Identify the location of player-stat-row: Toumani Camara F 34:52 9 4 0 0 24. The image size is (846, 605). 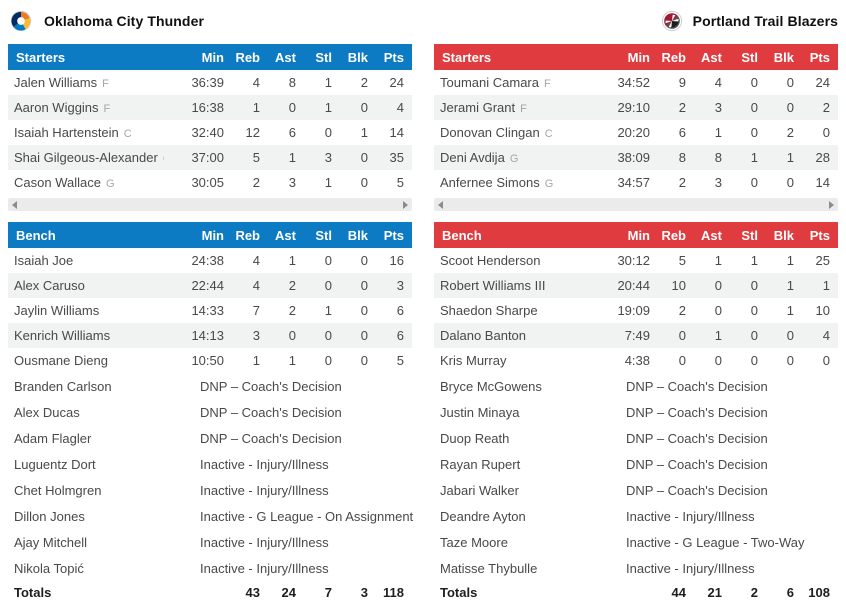
(636, 82).